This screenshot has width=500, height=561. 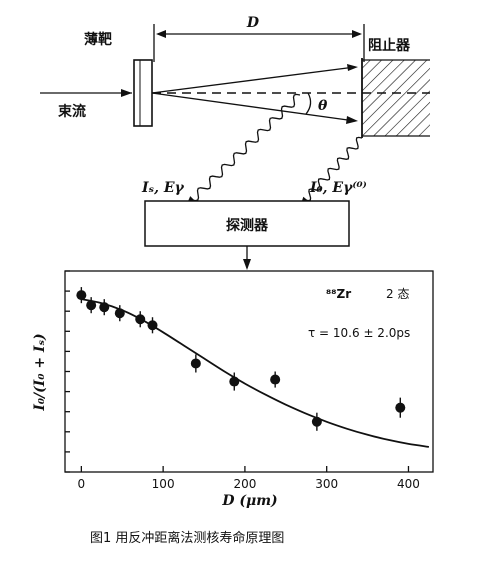 What do you see at coordinates (98, 39) in the screenshot?
I see `target-label: 薄靶` at bounding box center [98, 39].